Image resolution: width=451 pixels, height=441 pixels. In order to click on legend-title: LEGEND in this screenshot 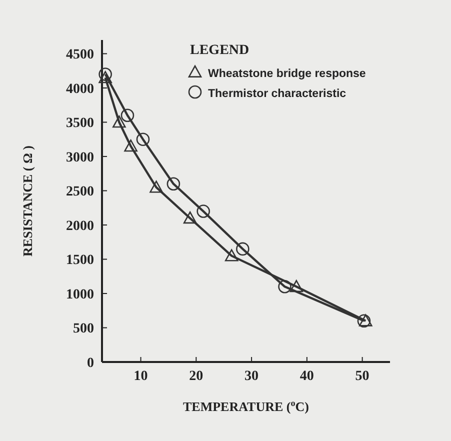, I will do `click(220, 50)`.